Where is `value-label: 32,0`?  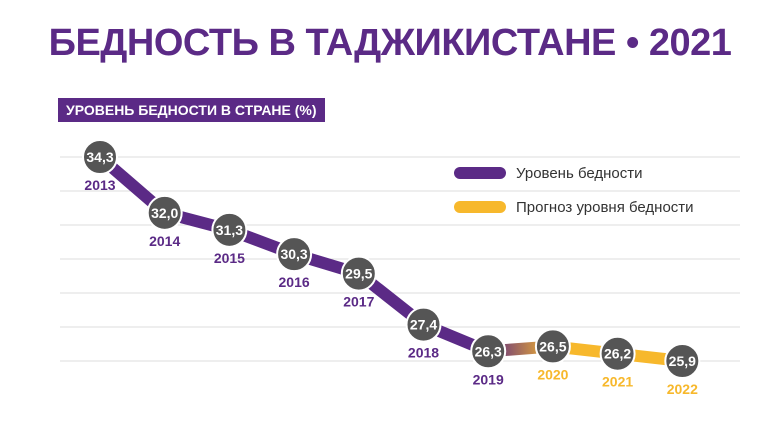 value-label: 32,0 is located at coordinates (164, 213).